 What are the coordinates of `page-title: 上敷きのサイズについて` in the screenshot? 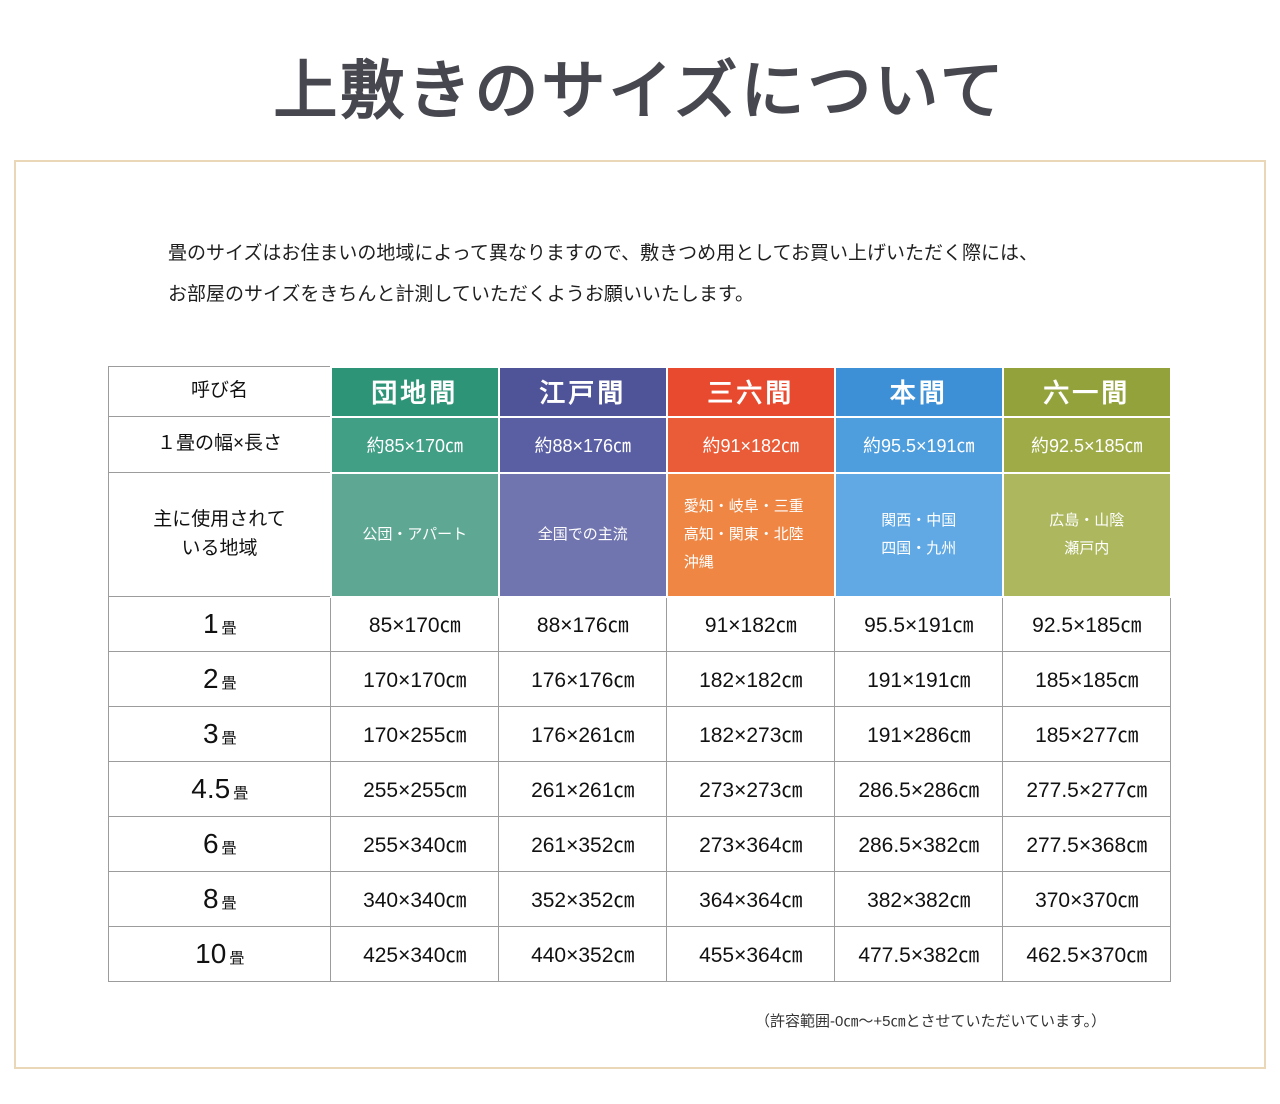 It's located at (640, 91).